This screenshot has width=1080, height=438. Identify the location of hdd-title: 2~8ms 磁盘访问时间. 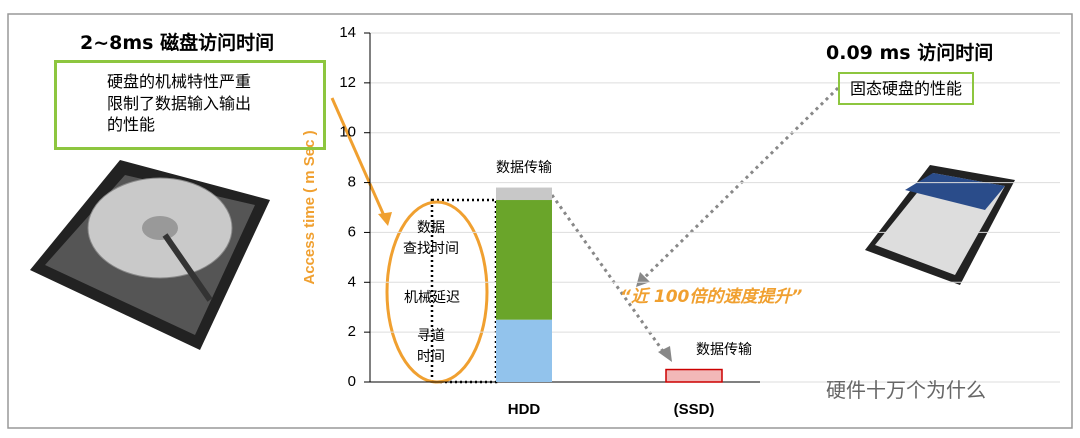
(177, 43).